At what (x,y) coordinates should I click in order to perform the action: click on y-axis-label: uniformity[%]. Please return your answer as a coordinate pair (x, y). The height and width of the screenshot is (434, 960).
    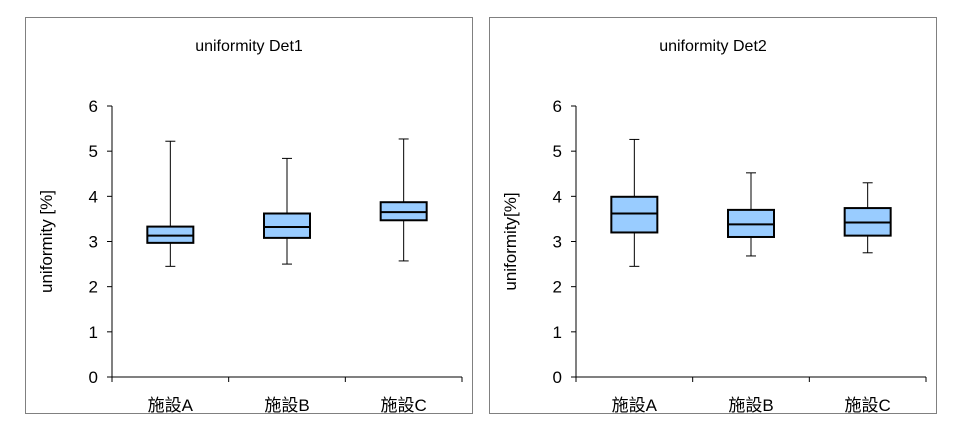
    Looking at the image, I should click on (510, 241).